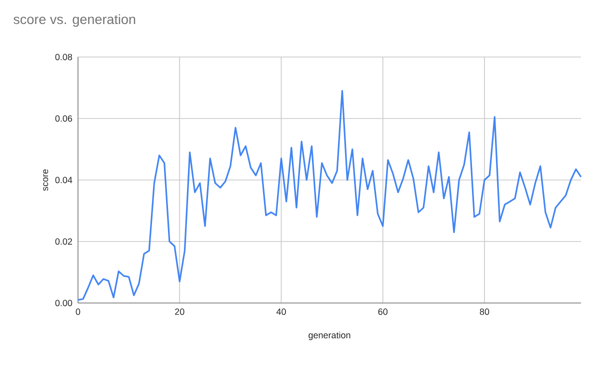 This screenshot has height=369, width=598. What do you see at coordinates (329, 336) in the screenshot?
I see `x-axis-title: generation` at bounding box center [329, 336].